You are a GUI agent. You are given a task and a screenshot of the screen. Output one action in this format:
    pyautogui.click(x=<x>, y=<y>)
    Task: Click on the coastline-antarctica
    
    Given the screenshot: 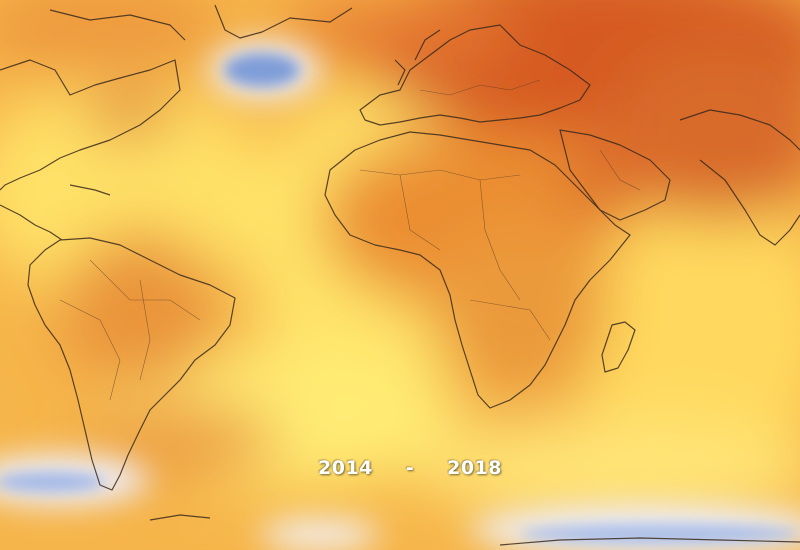 What is the action you would take?
    pyautogui.click(x=649, y=541)
    